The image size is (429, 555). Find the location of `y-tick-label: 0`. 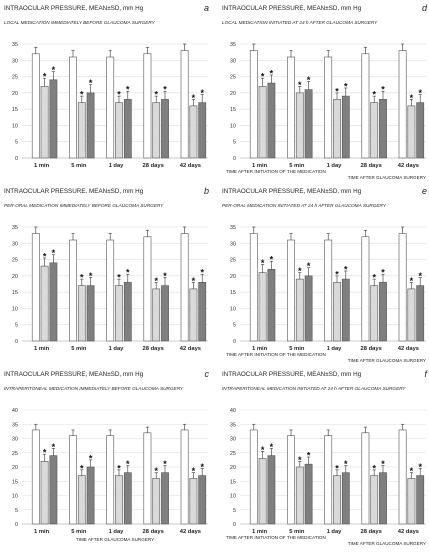

y-tick-label: 0 is located at coordinates (16, 525).